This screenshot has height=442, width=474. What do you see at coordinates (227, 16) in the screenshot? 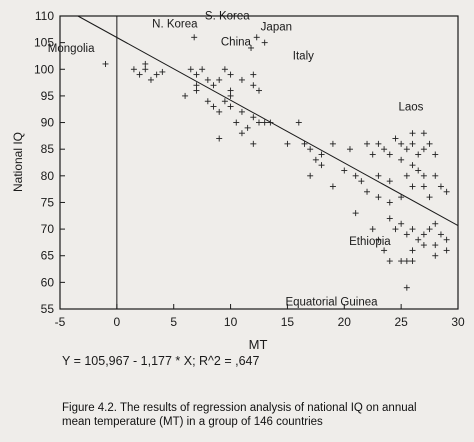
I see `country-label: S. Korea` at bounding box center [227, 16].